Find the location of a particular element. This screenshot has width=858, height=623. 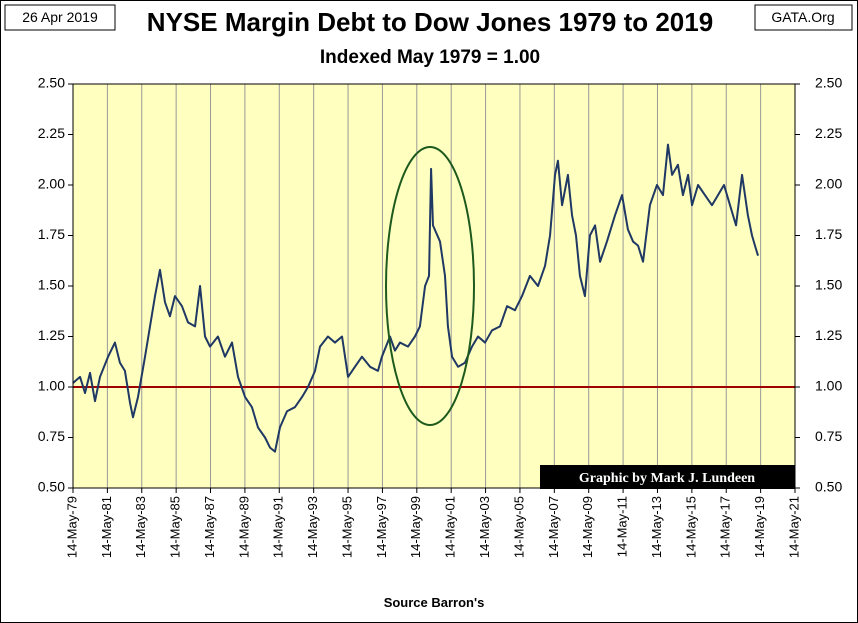

x-tick-label: 14-May-93 is located at coordinates (312, 527).